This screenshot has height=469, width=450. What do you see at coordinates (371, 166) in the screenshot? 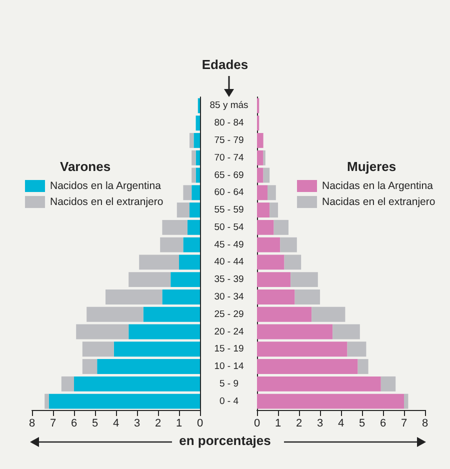
I see `legend-title: Mujeres` at bounding box center [371, 166].